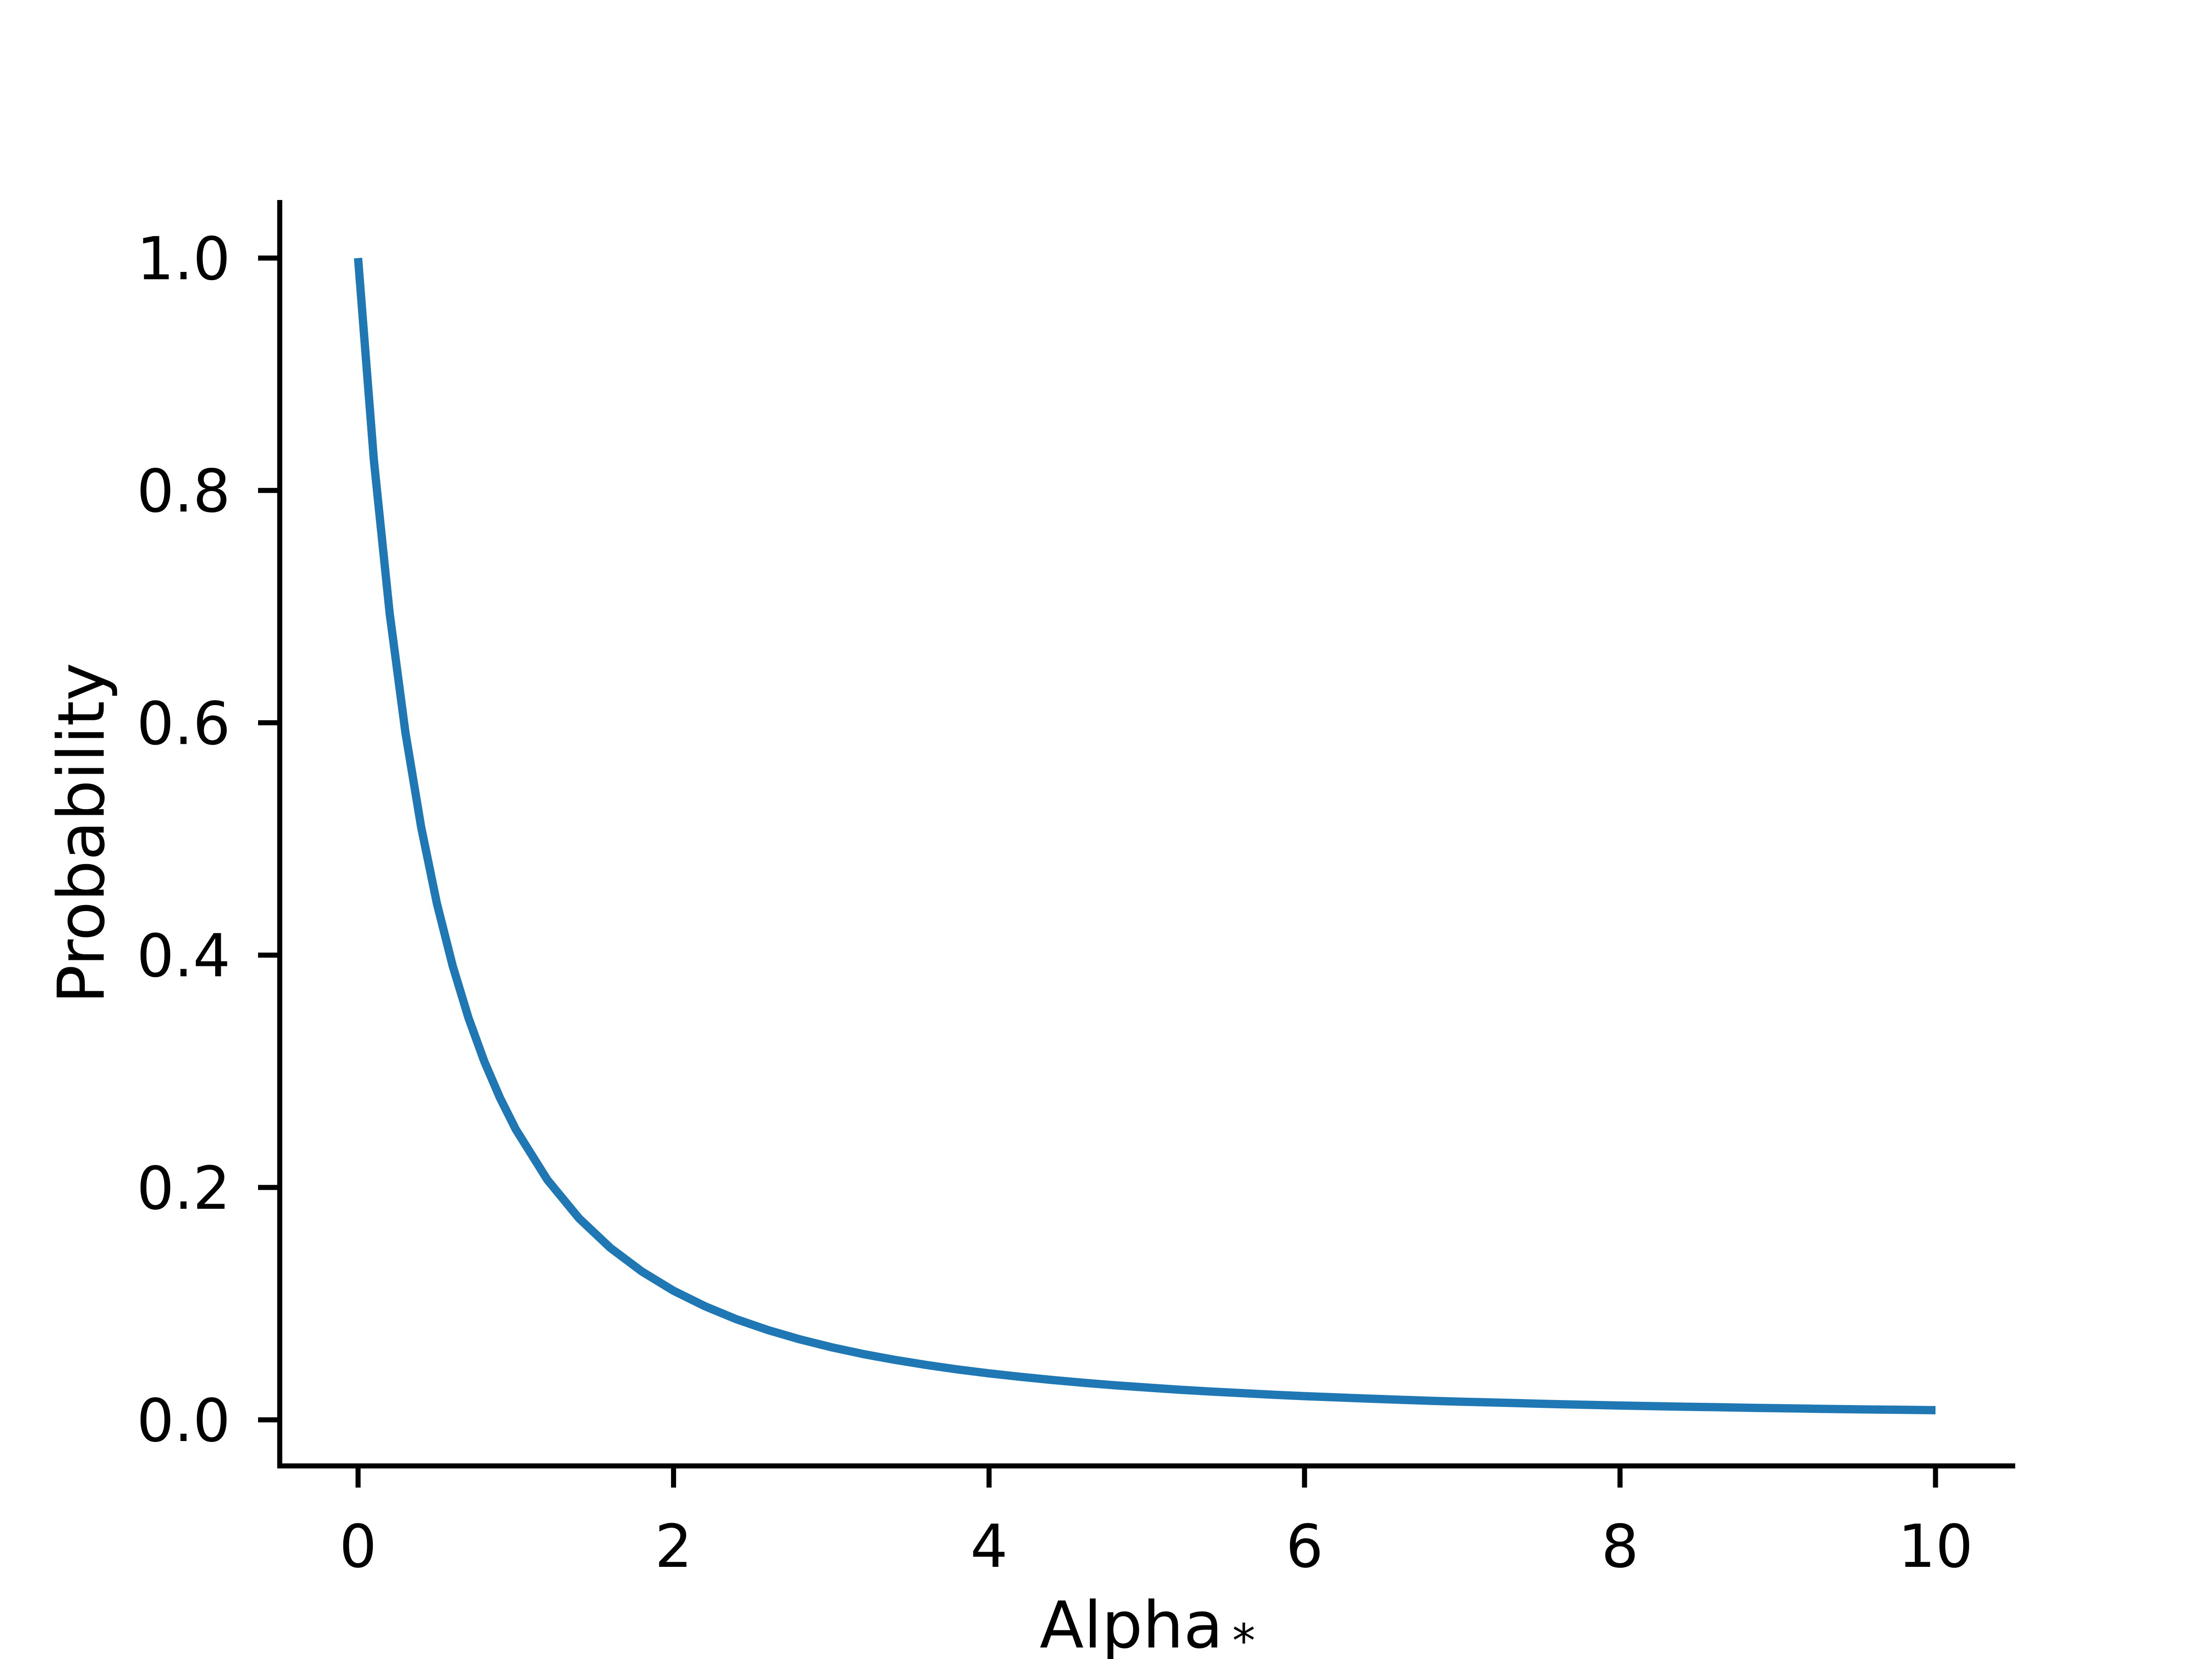  What do you see at coordinates (183, 1421) in the screenshot?
I see `y-tick-label: 0.0` at bounding box center [183, 1421].